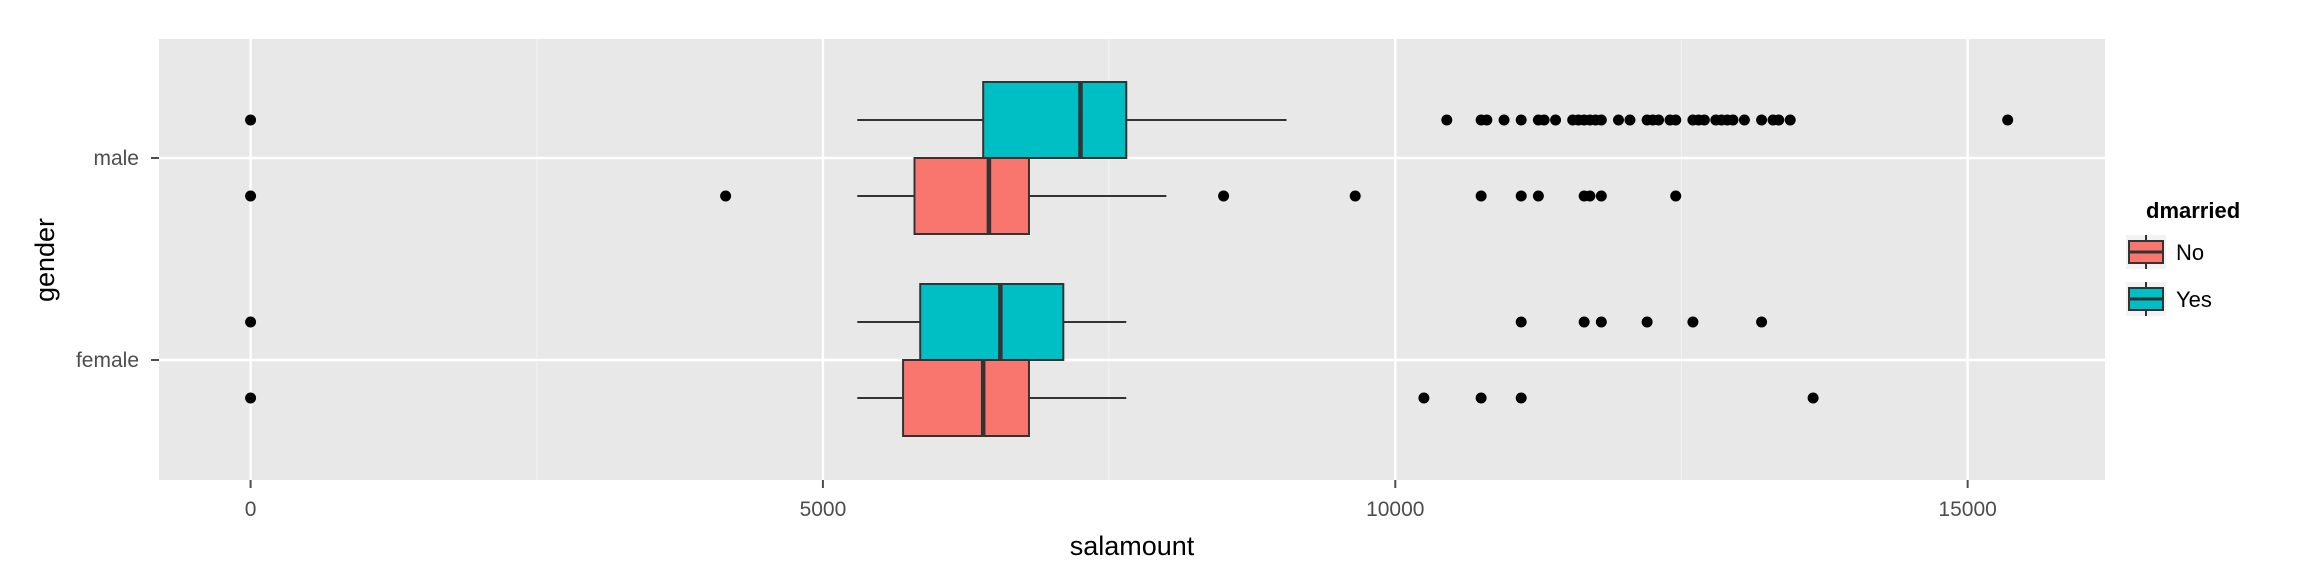  I want to click on box-no-male, so click(971, 196).